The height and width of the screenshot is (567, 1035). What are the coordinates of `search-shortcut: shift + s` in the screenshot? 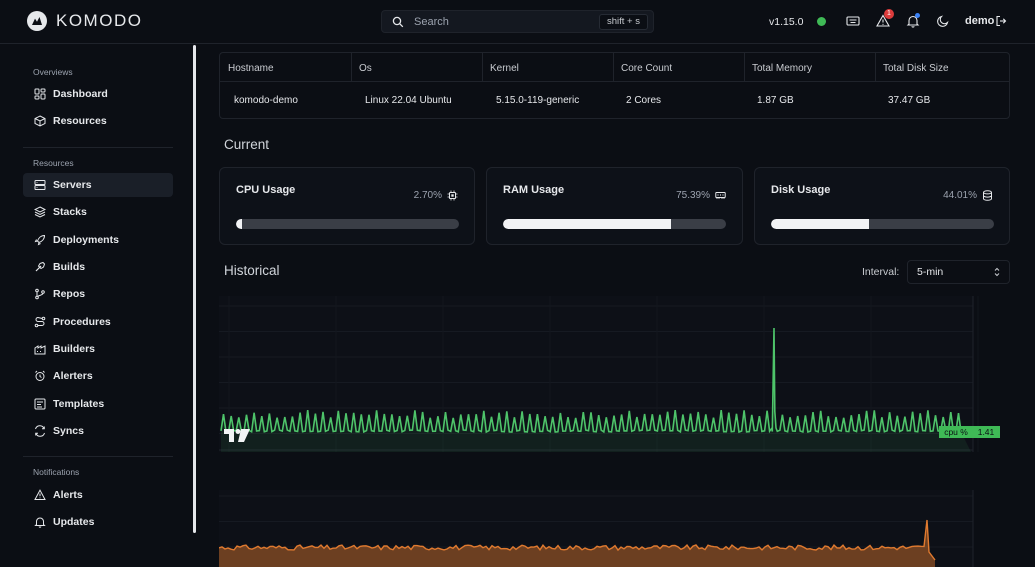 It's located at (623, 22).